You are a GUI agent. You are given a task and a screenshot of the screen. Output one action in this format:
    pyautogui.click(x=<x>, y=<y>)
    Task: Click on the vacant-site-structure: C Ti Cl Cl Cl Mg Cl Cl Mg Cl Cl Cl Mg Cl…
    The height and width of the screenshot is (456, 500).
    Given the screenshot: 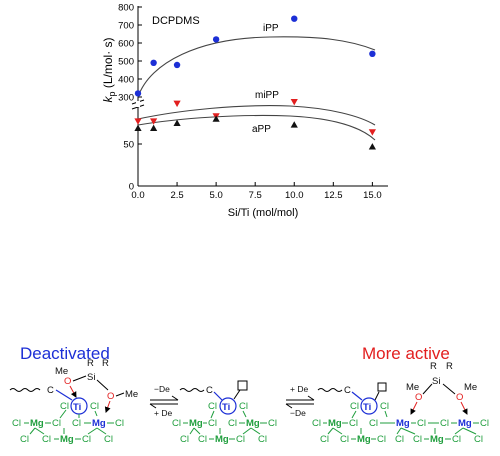 What is the action you would take?
    pyautogui.click(x=224, y=412)
    